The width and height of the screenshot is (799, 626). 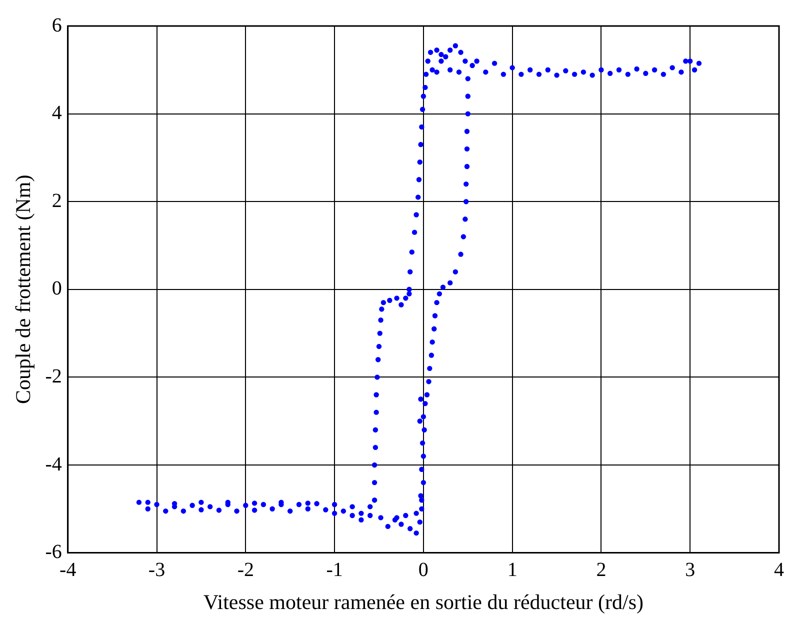 I want to click on y-tick-label: 6, so click(x=57, y=25).